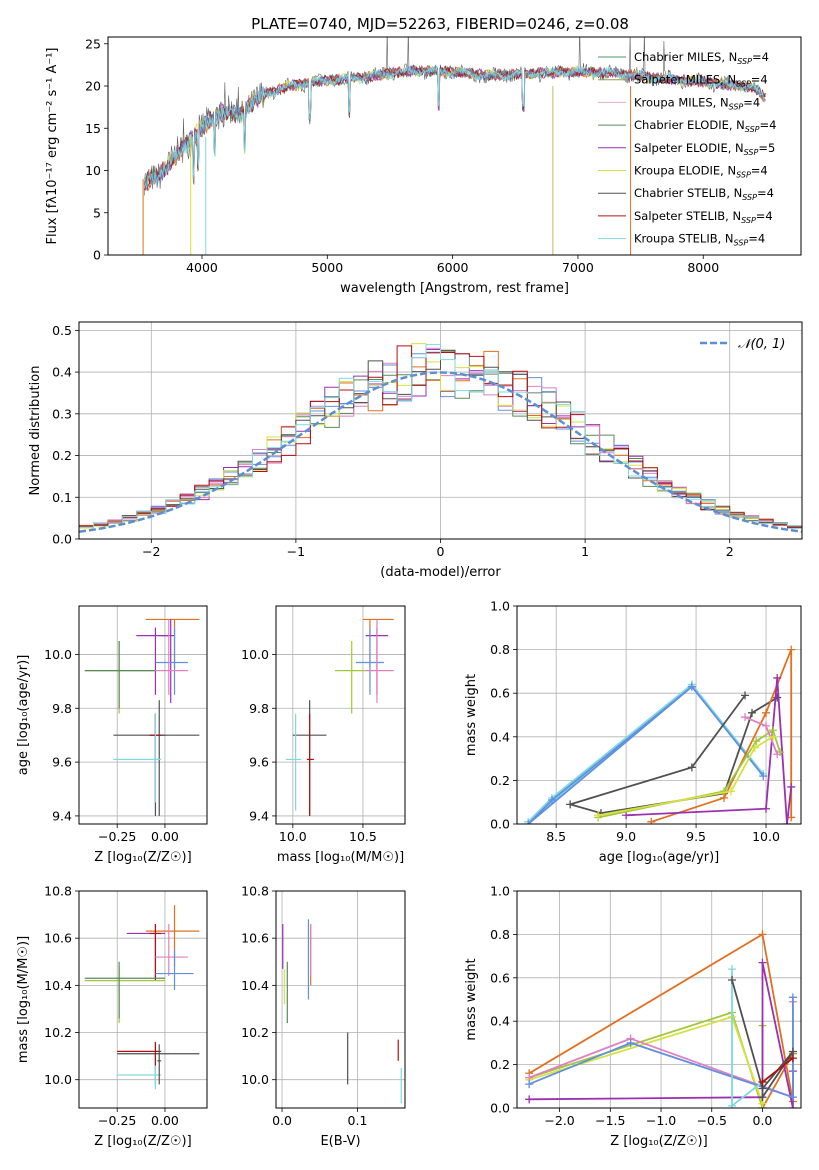  I want to click on y-tick-label: 5, so click(97, 212).